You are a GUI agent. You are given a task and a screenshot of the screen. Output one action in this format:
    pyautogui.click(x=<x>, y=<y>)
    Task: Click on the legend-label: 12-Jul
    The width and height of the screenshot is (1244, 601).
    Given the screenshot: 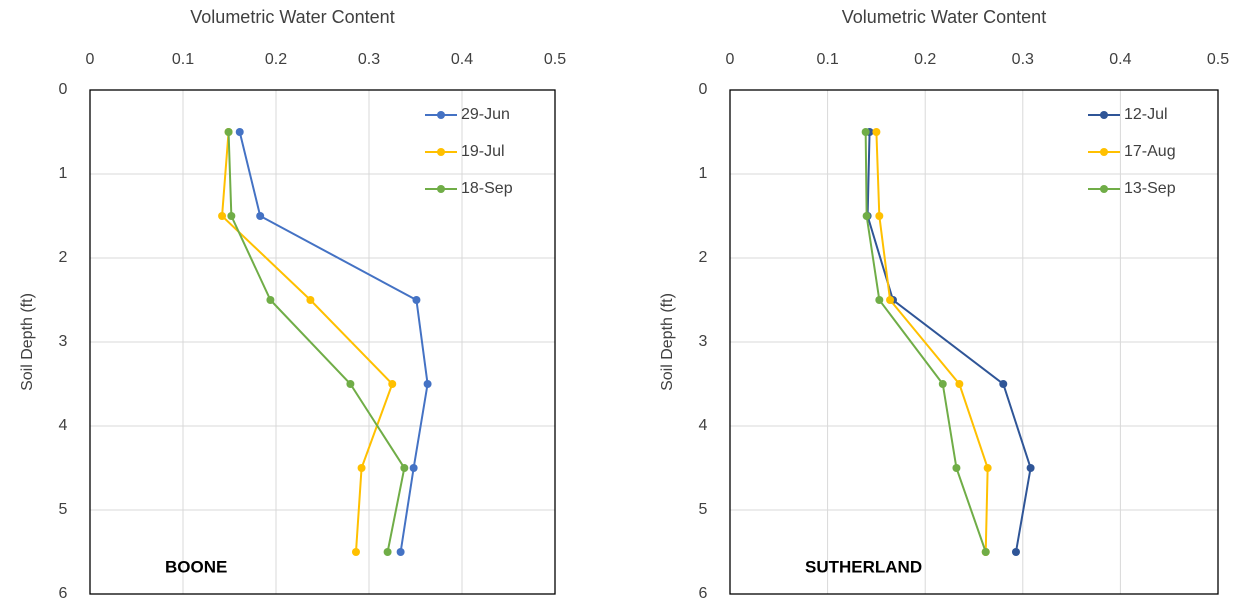 What is the action you would take?
    pyautogui.click(x=1146, y=114)
    